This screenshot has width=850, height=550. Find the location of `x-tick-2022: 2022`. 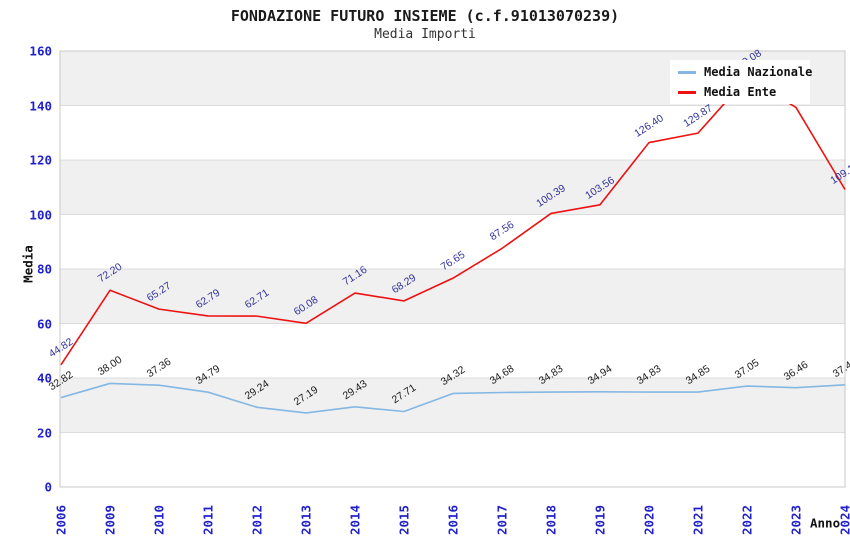

x-tick-2022: 2022 is located at coordinates (747, 520).